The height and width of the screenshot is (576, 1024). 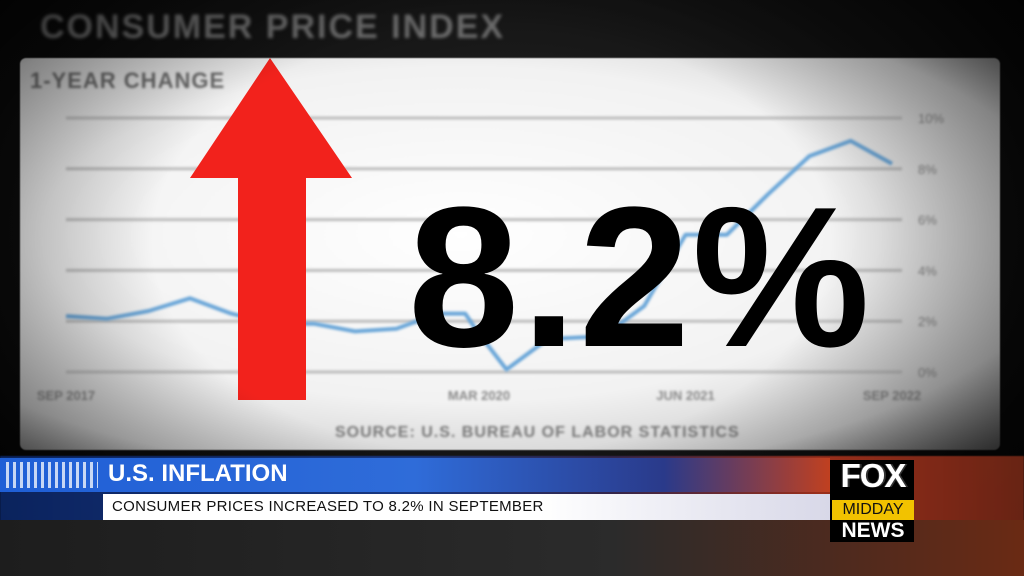 I want to click on y-tick-labels: 10% 8% 6% 4% 2% 0%, so click(x=931, y=245).